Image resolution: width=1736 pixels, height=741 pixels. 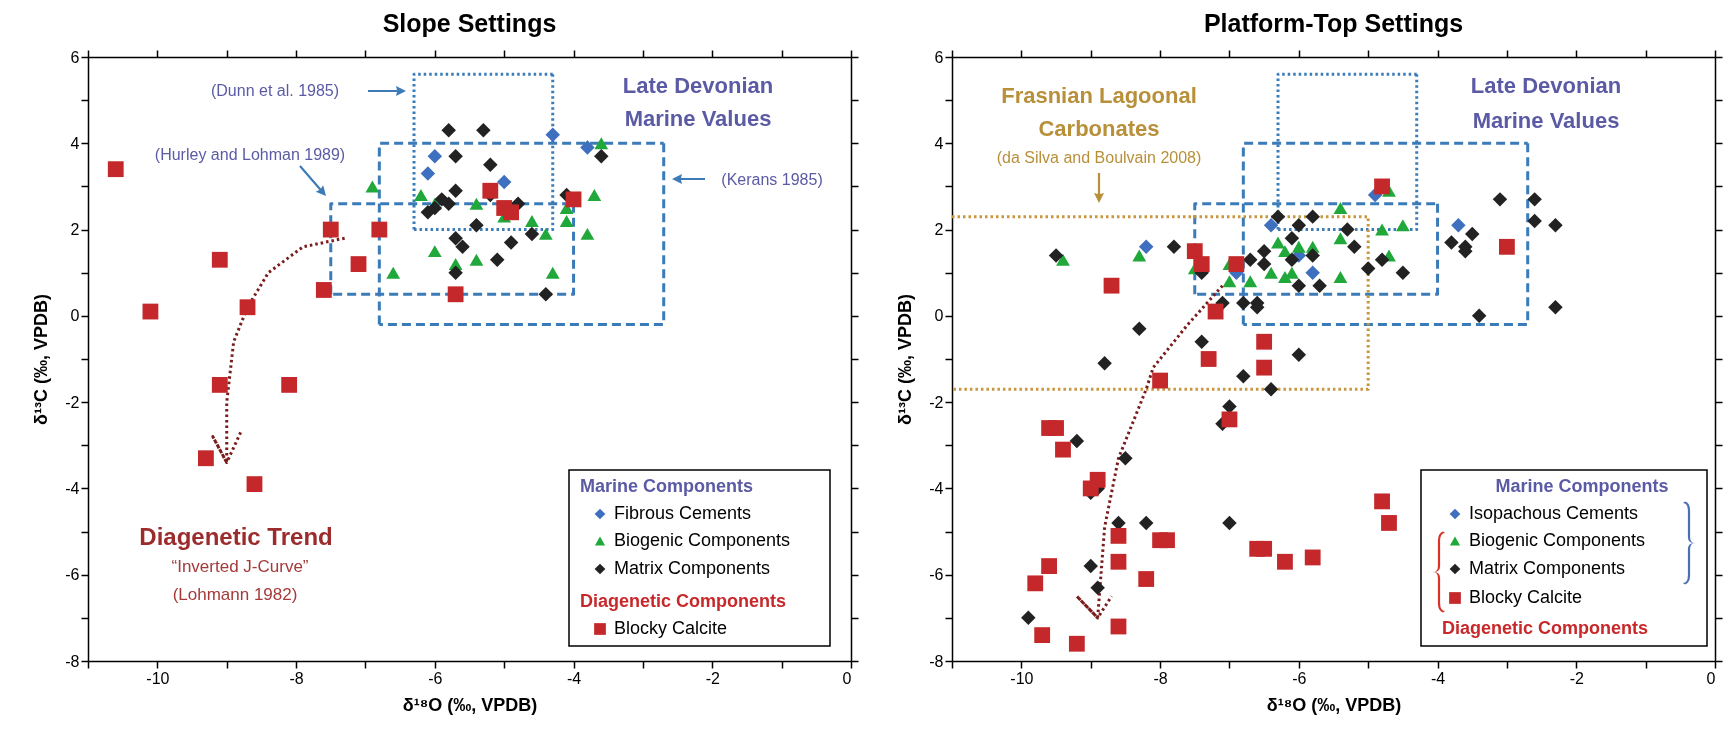 I want to click on annotation: Frasnian Lagoonal, so click(x=1099, y=95).